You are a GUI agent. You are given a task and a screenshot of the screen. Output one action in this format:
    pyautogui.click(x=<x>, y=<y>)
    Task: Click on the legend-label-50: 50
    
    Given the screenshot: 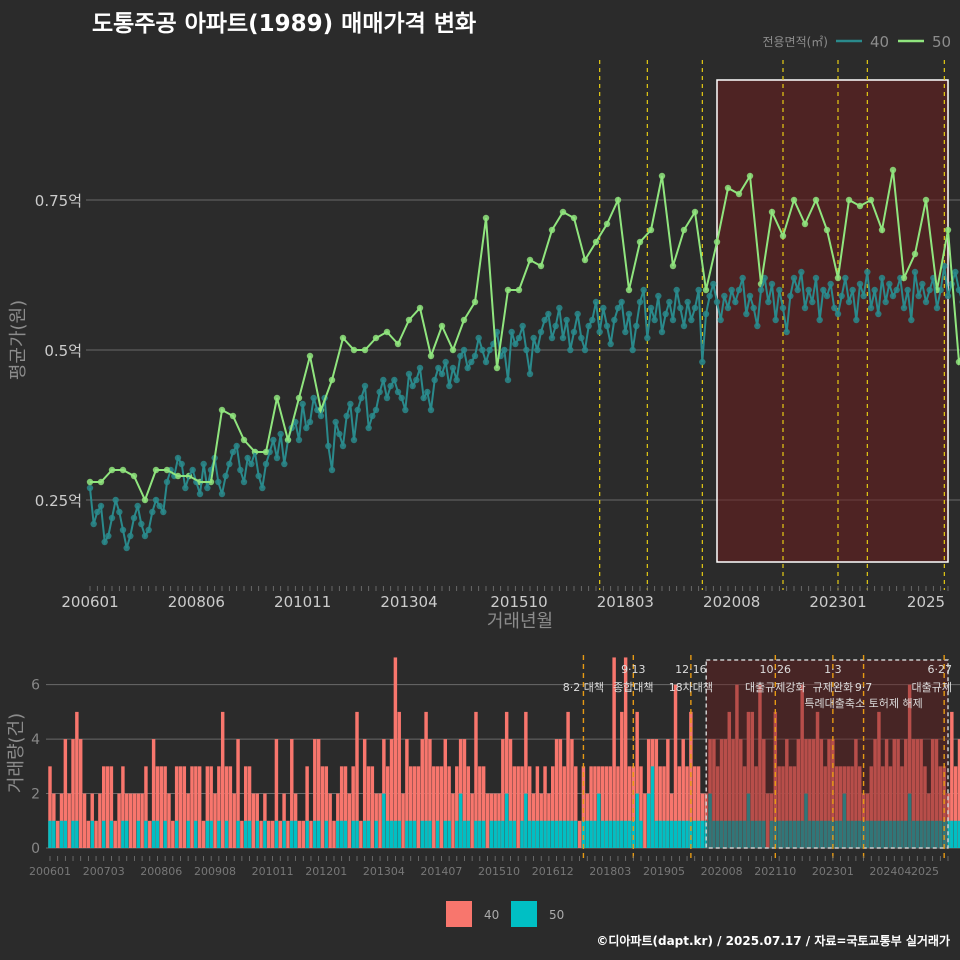 What is the action you would take?
    pyautogui.click(x=941, y=42)
    